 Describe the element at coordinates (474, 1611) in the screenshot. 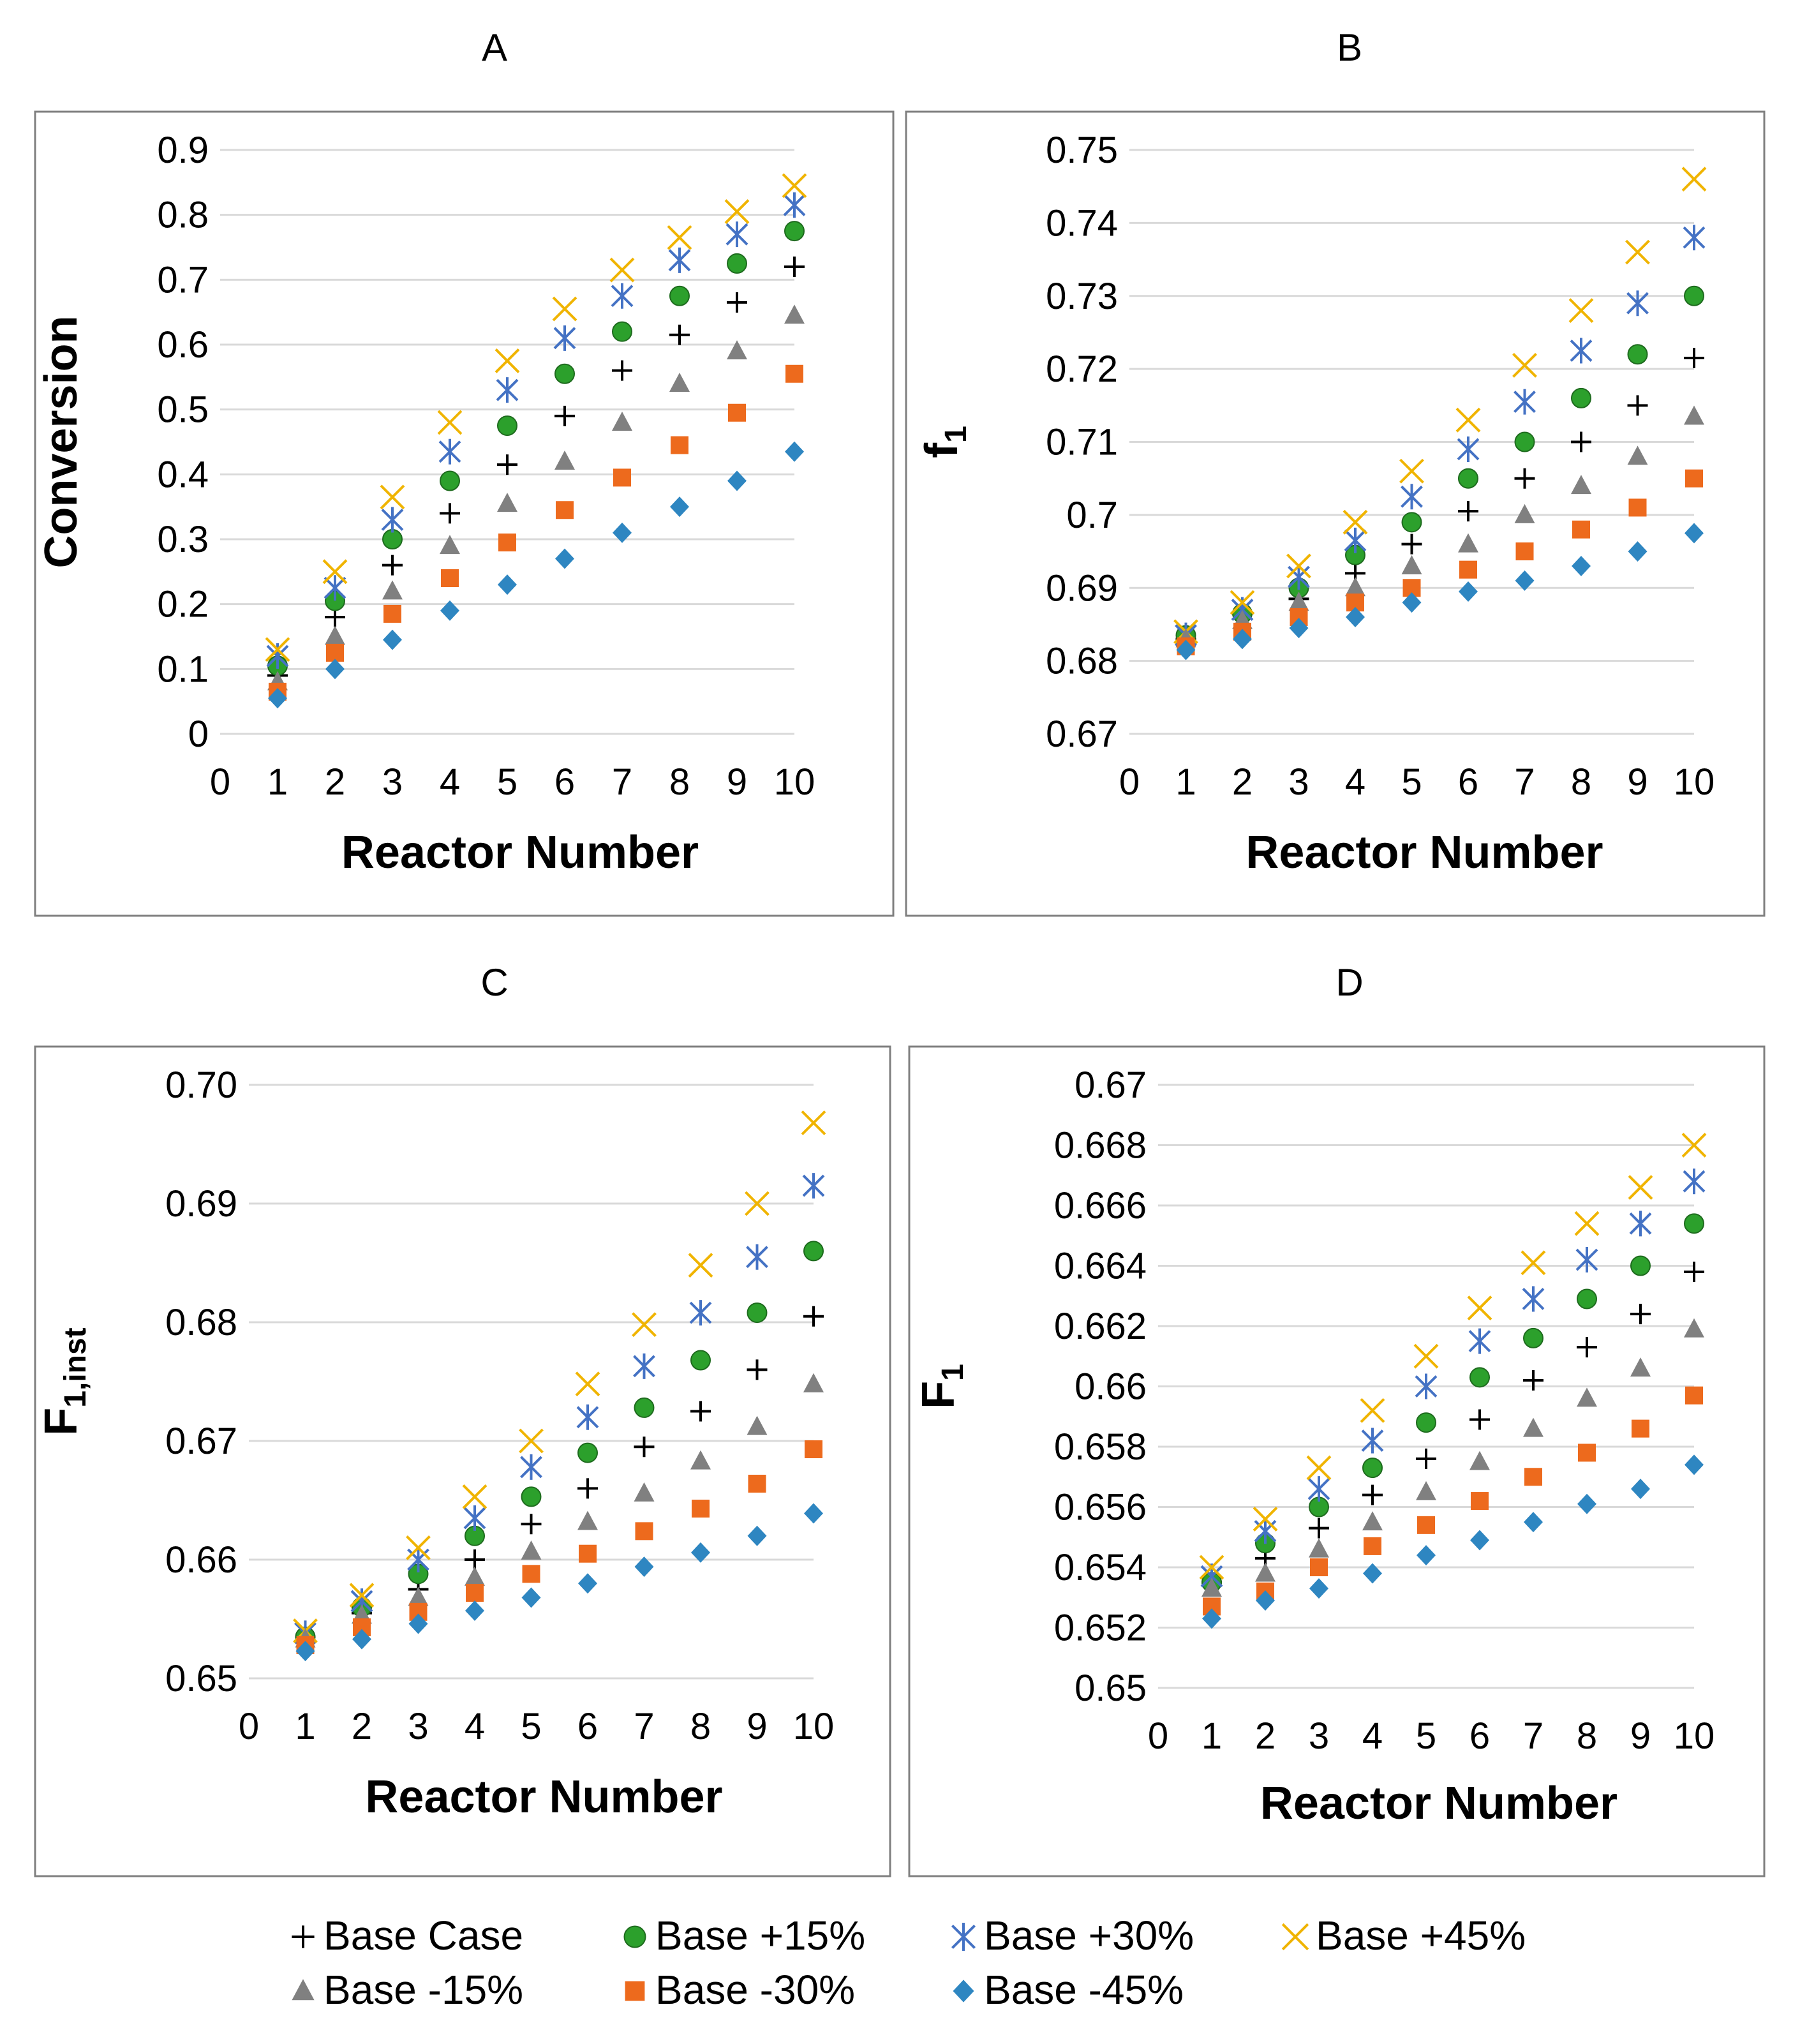

I see `panel-c-point-base-minus45pct` at that location.